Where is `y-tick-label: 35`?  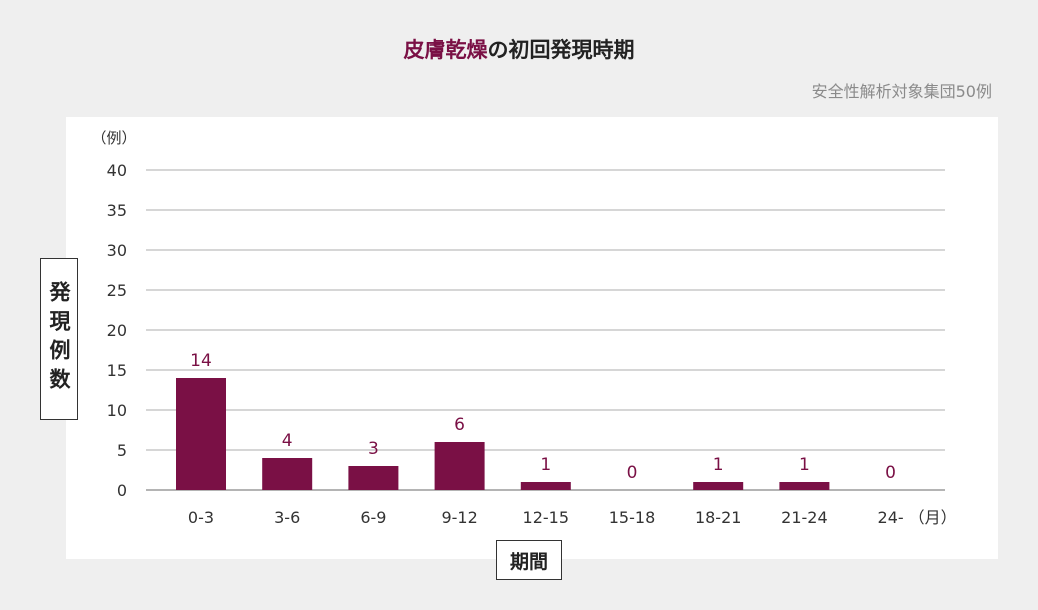
y-tick-label: 35 is located at coordinates (117, 210).